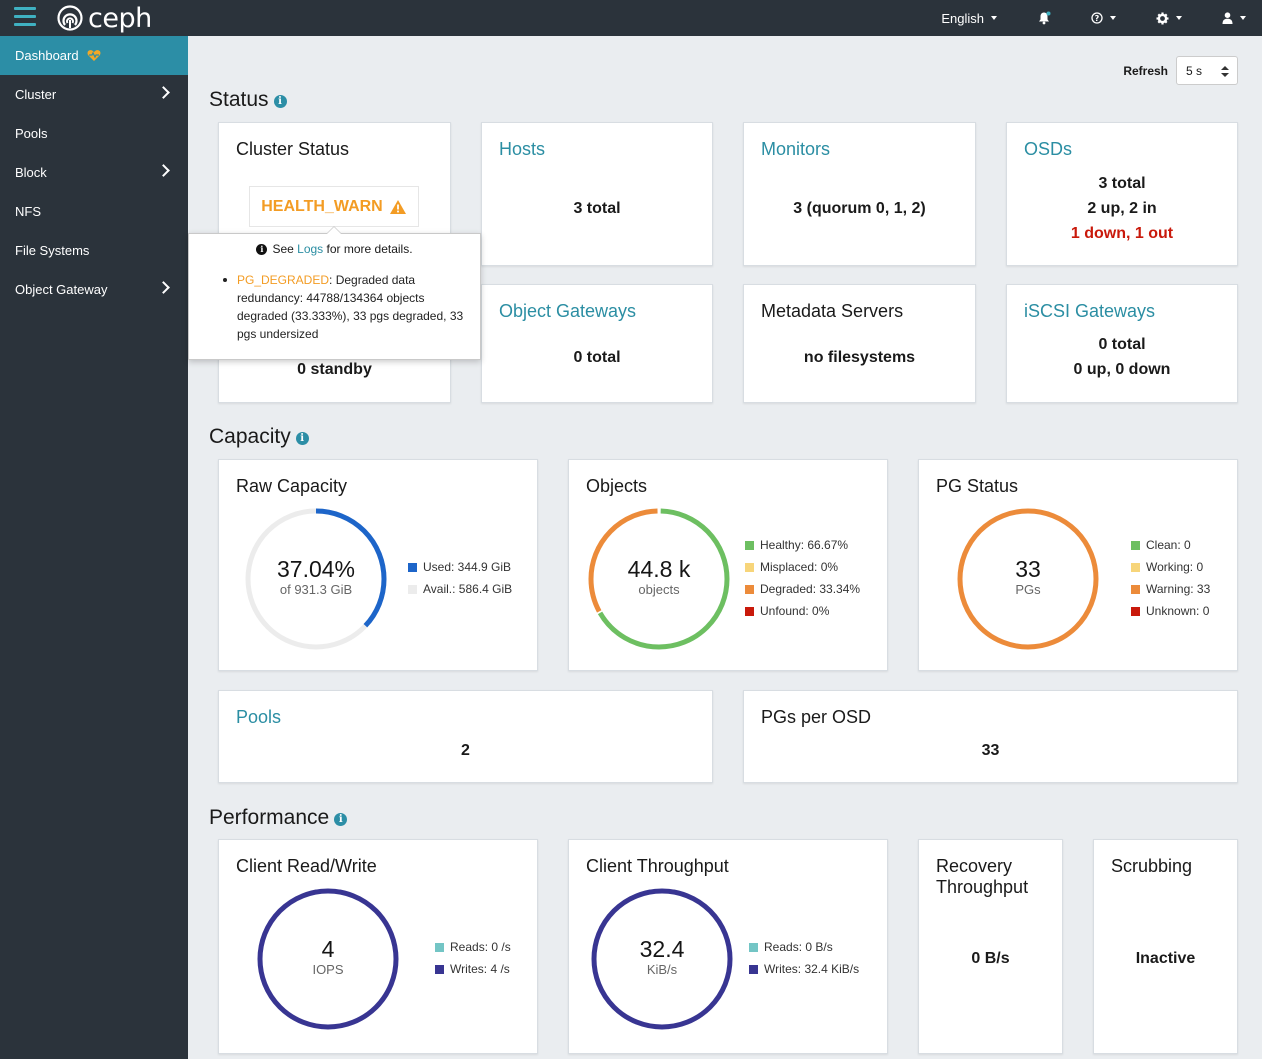 The width and height of the screenshot is (1262, 1059). I want to click on sidebar-item-file-systems: File Systems, so click(94, 250).